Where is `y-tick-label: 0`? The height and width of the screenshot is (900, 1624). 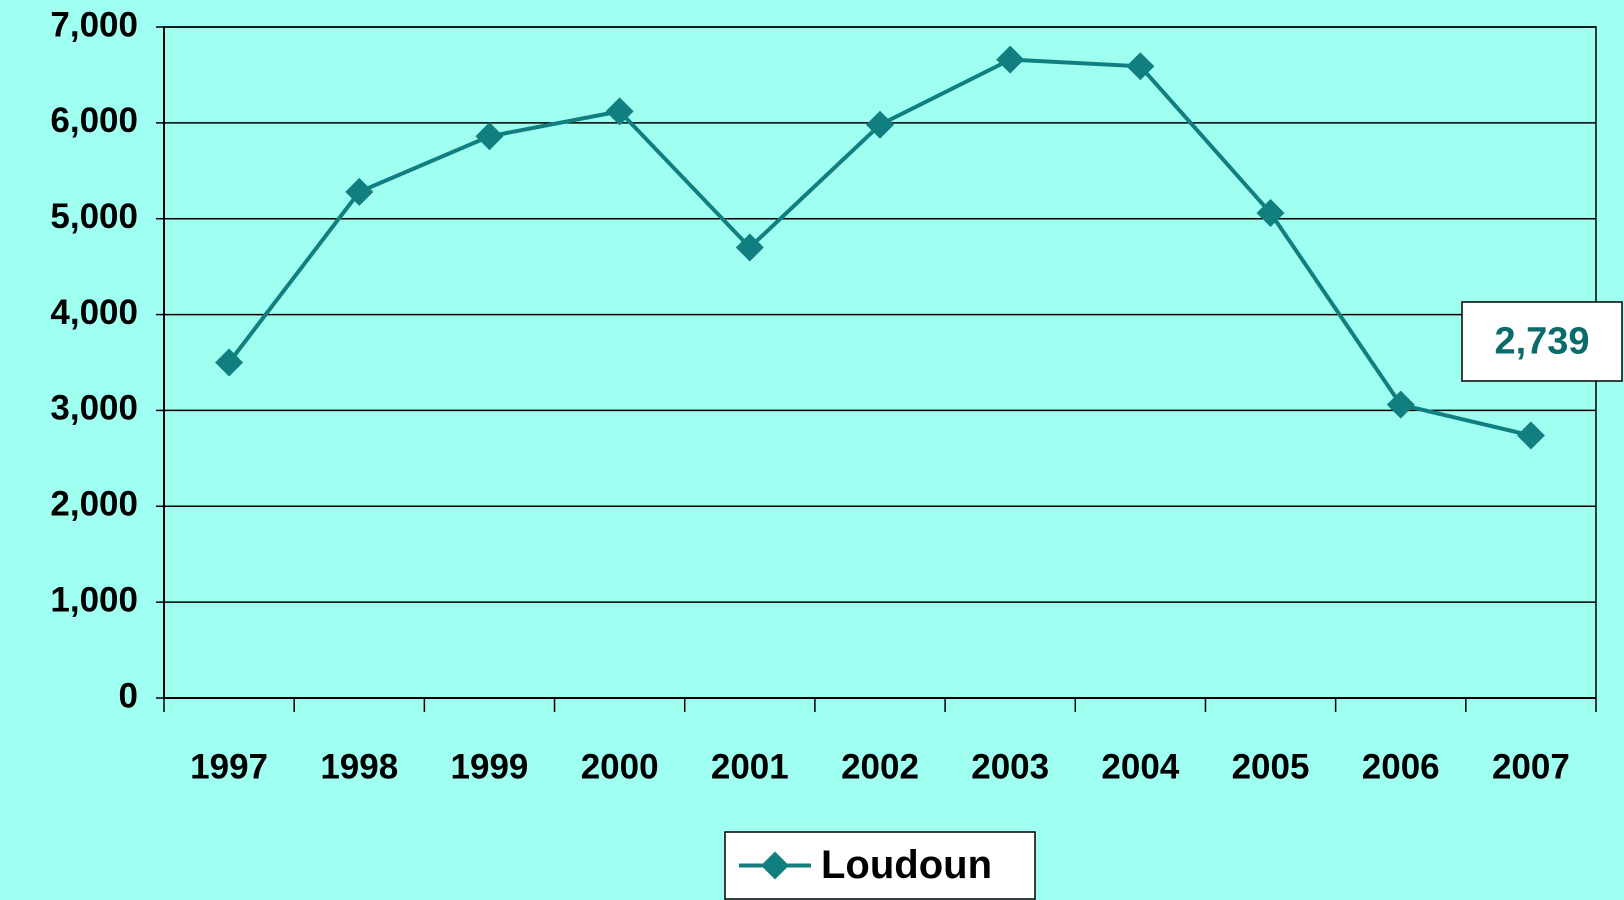 y-tick-label: 0 is located at coordinates (128, 695).